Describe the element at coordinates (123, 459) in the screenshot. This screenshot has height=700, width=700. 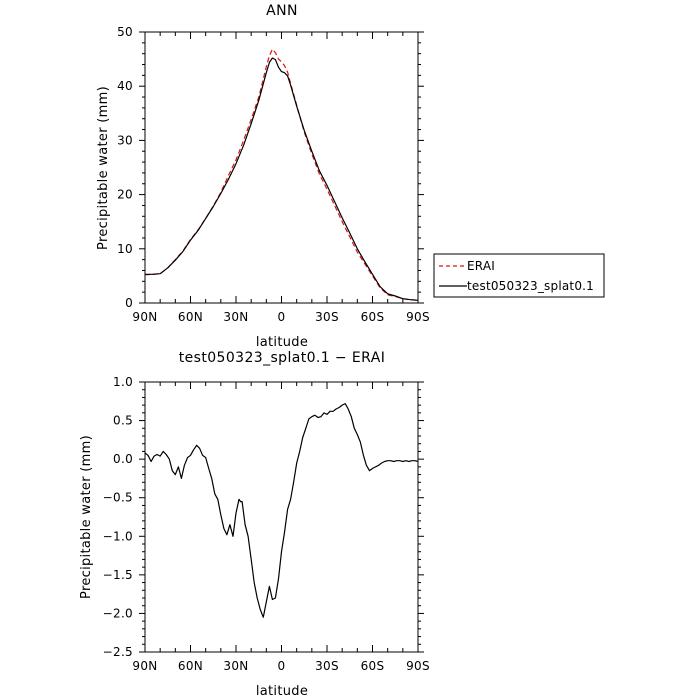
I see `bottom-ytick-label: 0.0` at that location.